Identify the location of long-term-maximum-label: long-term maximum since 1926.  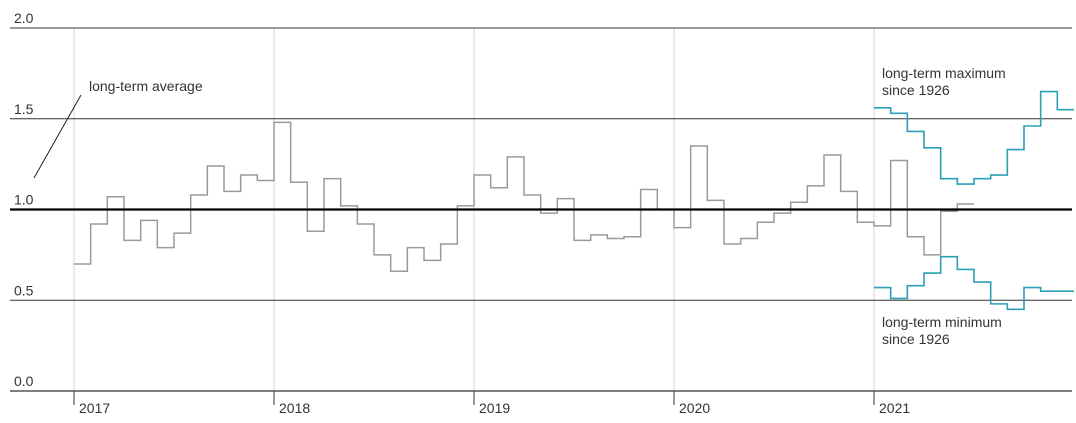
(944, 81).